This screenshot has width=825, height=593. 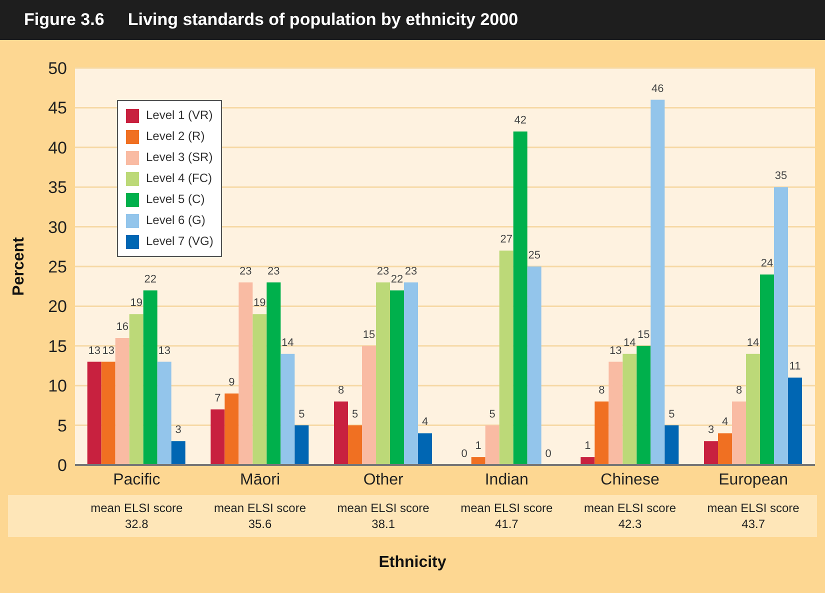 What do you see at coordinates (534, 256) in the screenshot?
I see `data-label: 25` at bounding box center [534, 256].